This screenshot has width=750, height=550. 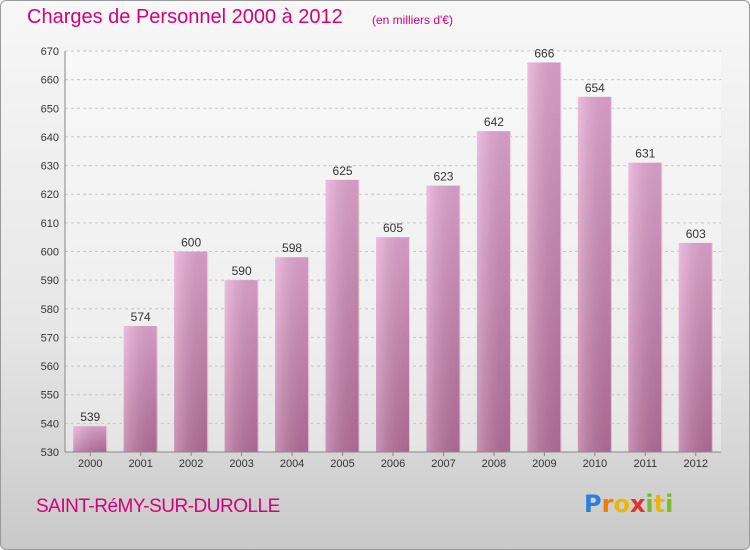 I want to click on x-tick-label: 2007, so click(x=443, y=464).